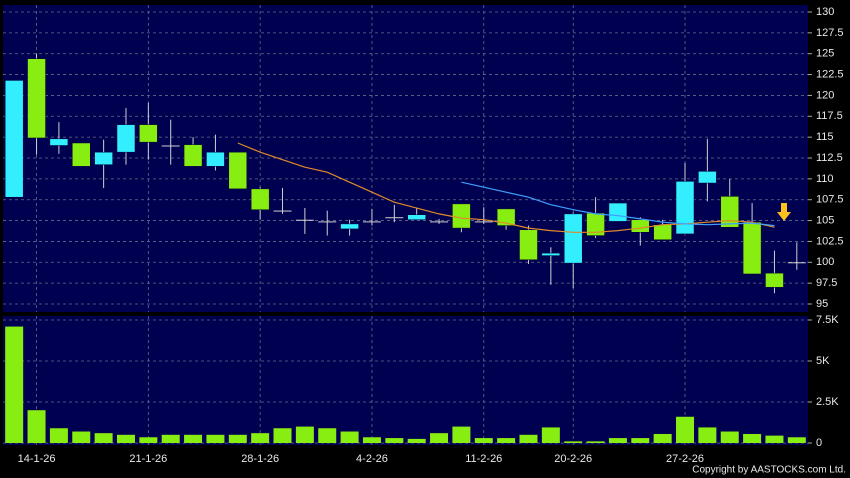 The height and width of the screenshot is (478, 850). Describe the element at coordinates (830, 33) in the screenshot. I see `y-tick-label: 127.5` at that location.